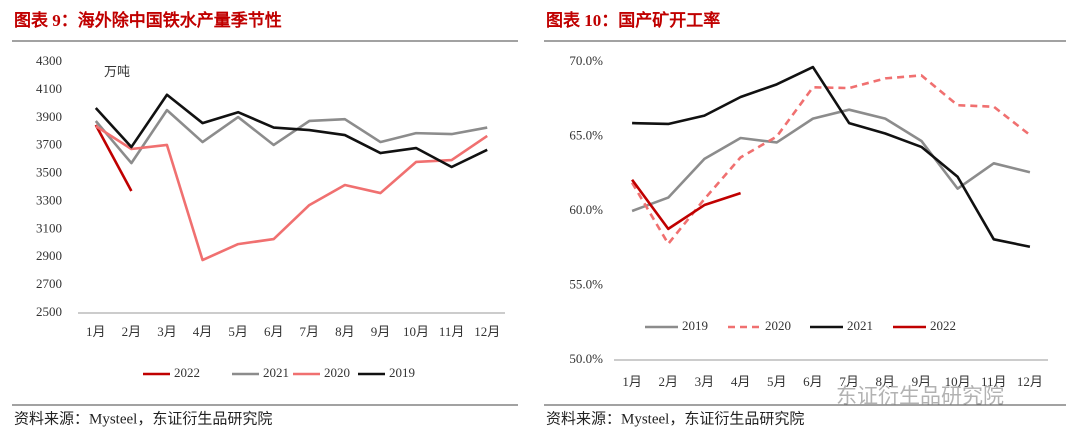 Image resolution: width=1078 pixels, height=445 pixels. Describe the element at coordinates (49, 255) in the screenshot. I see `y-tick-label: 2900` at that location.